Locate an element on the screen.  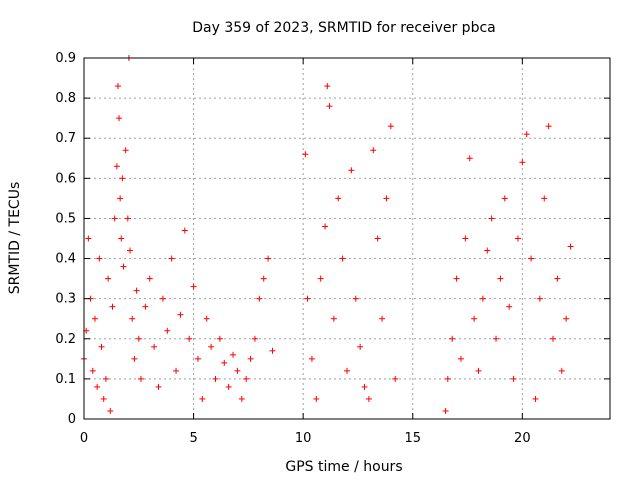
y-tick-label: 0.6 is located at coordinates (65, 178).